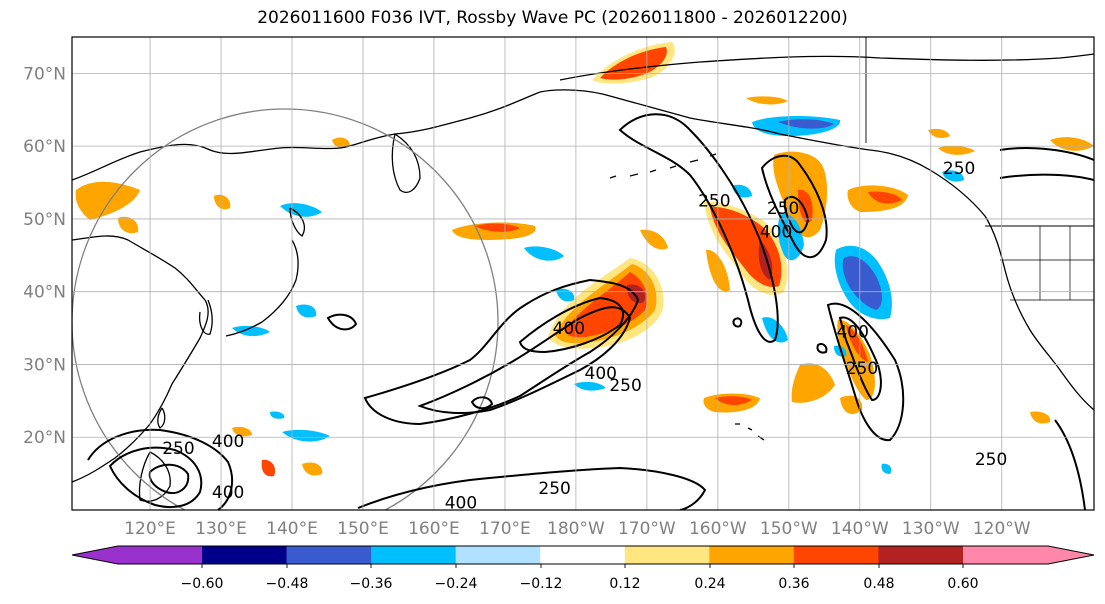 Image resolution: width=1105 pixels, height=604 pixels. What do you see at coordinates (44, 256) in the screenshot?
I see `latitude-labels: 70°N 60°N 50°N 40°N 30°N 20°N` at bounding box center [44, 256].